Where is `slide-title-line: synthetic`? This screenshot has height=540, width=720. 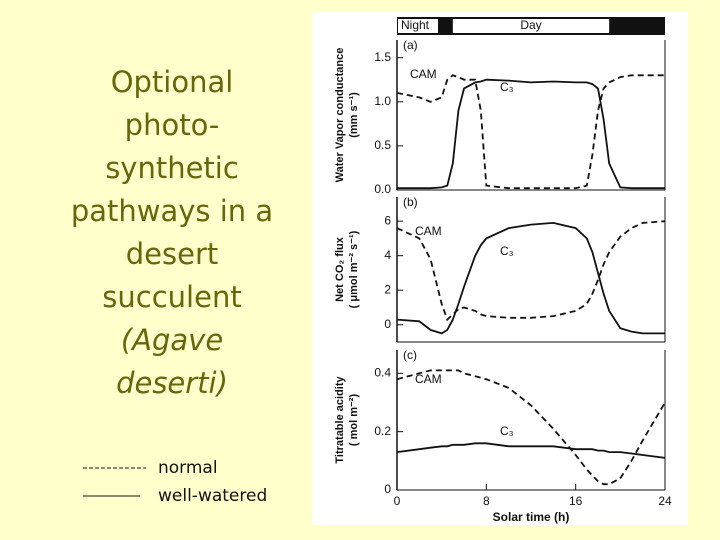 slide-title-line: synthetic is located at coordinates (172, 168).